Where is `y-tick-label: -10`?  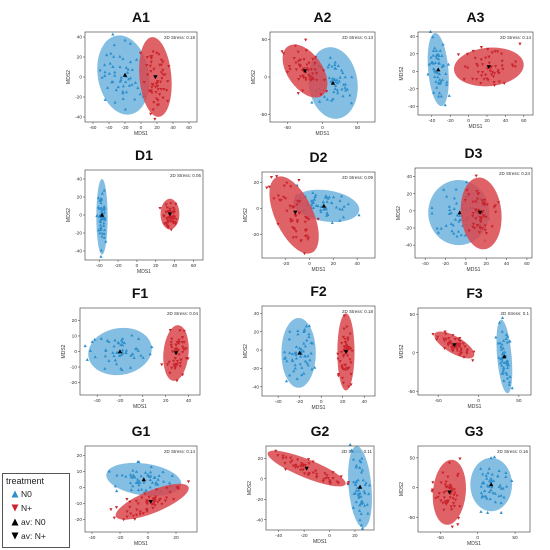 y-tick-label: -10 is located at coordinates (73, 368).